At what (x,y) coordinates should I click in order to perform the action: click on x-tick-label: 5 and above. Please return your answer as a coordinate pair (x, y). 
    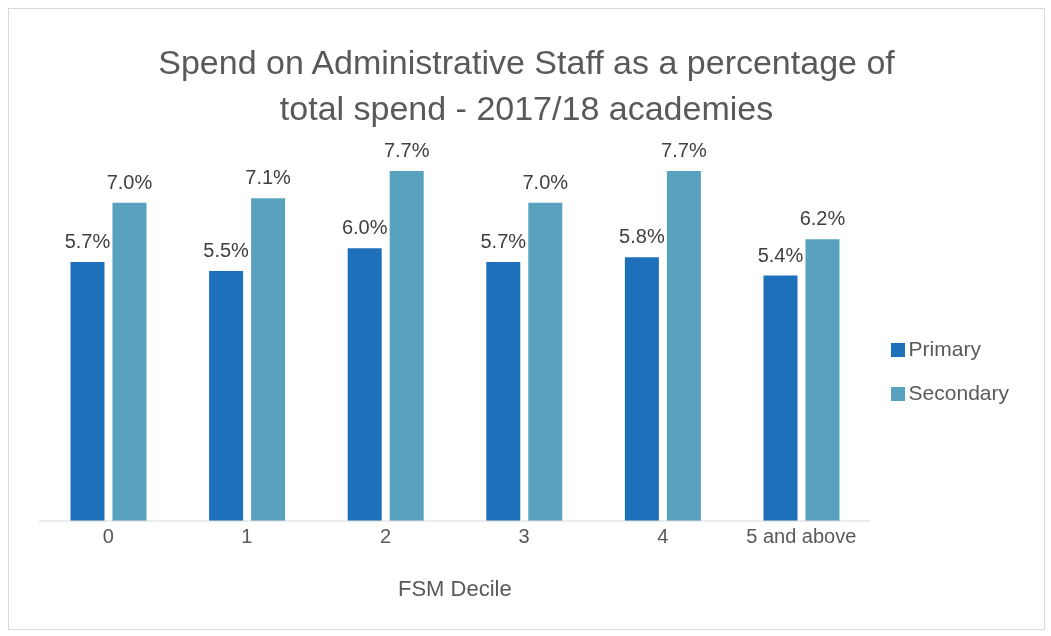
    Looking at the image, I should click on (801, 536).